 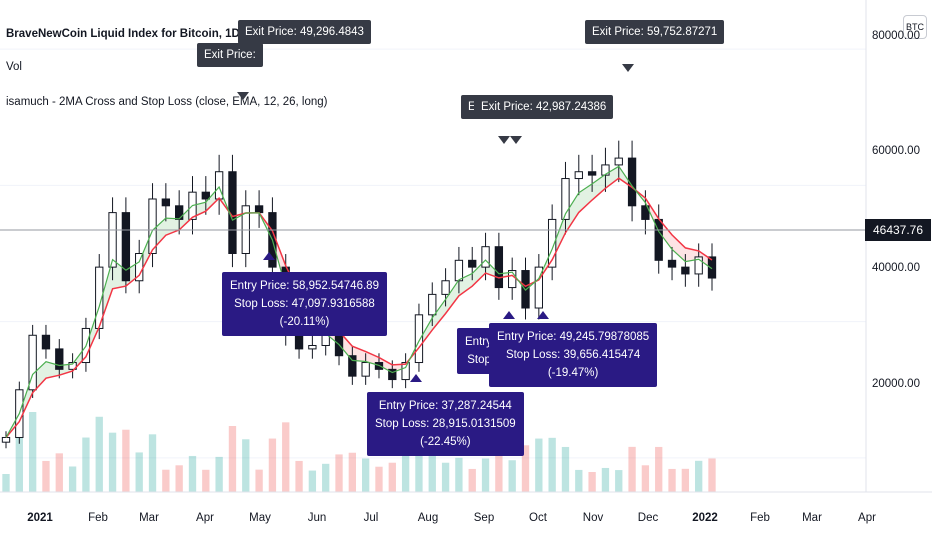 I want to click on time-axis-label: 2022, so click(x=705, y=518).